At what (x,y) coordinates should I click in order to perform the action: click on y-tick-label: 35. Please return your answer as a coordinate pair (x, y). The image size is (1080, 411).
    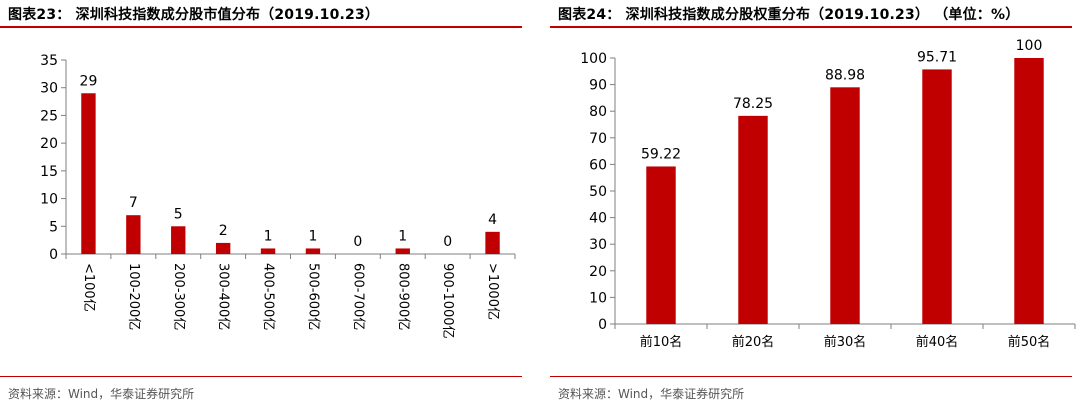
    Looking at the image, I should click on (49, 61).